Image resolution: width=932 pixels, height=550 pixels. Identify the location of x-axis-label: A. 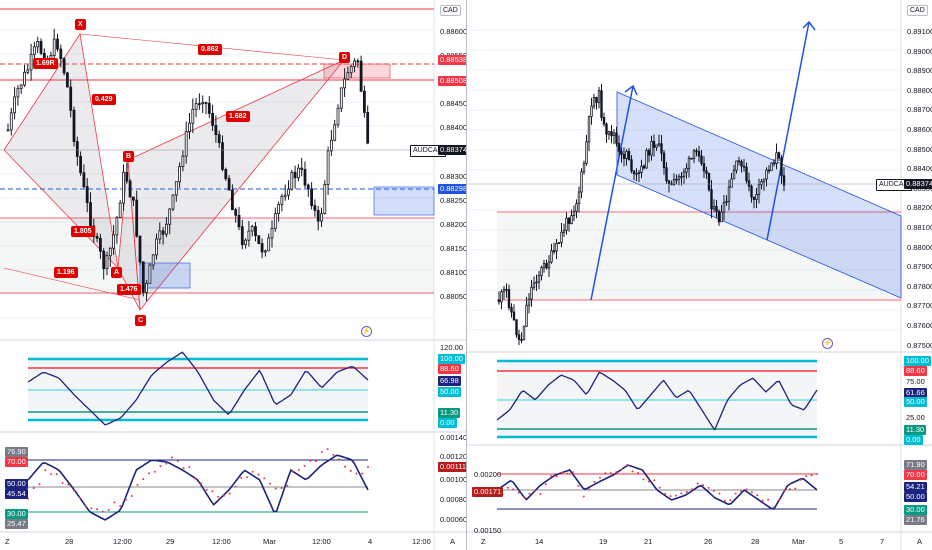
(453, 541).